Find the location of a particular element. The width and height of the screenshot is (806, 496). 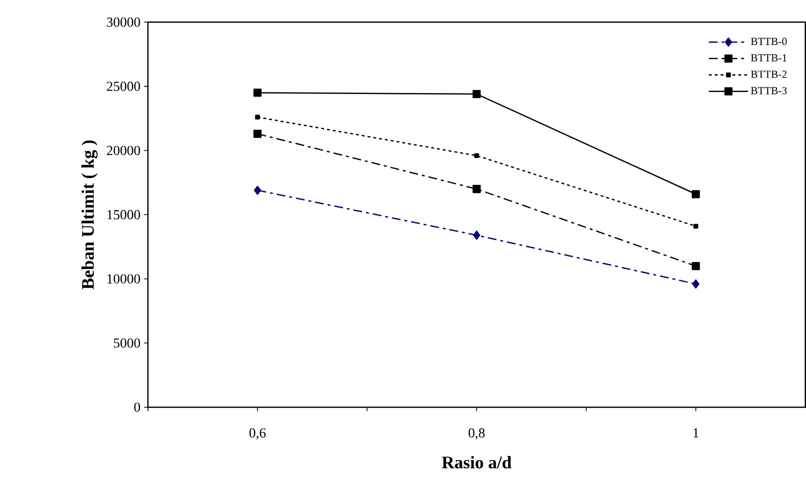

x-axis-title: Rasio a/d is located at coordinates (477, 462).